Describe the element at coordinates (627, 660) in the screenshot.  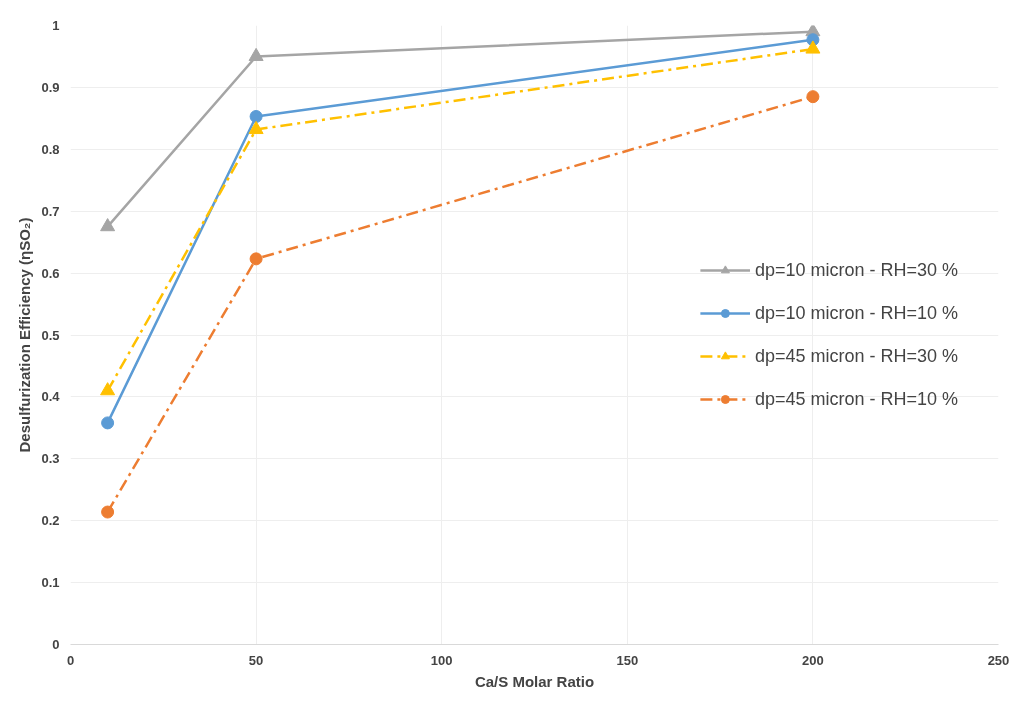
I see `x-tick-label: 150` at that location.